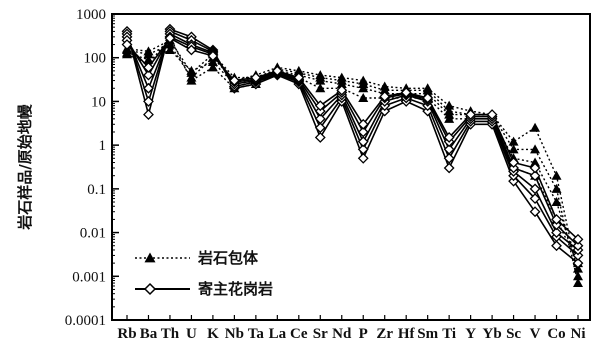  I want to click on x-tick-label: Ba, so click(149, 334).